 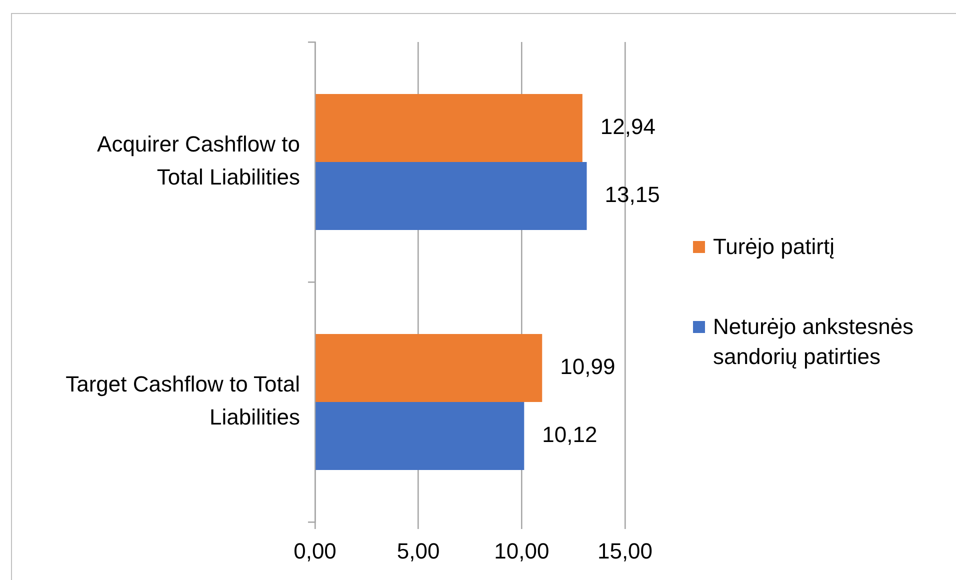 What do you see at coordinates (588, 367) in the screenshot?
I see `data-label: 10,99` at bounding box center [588, 367].